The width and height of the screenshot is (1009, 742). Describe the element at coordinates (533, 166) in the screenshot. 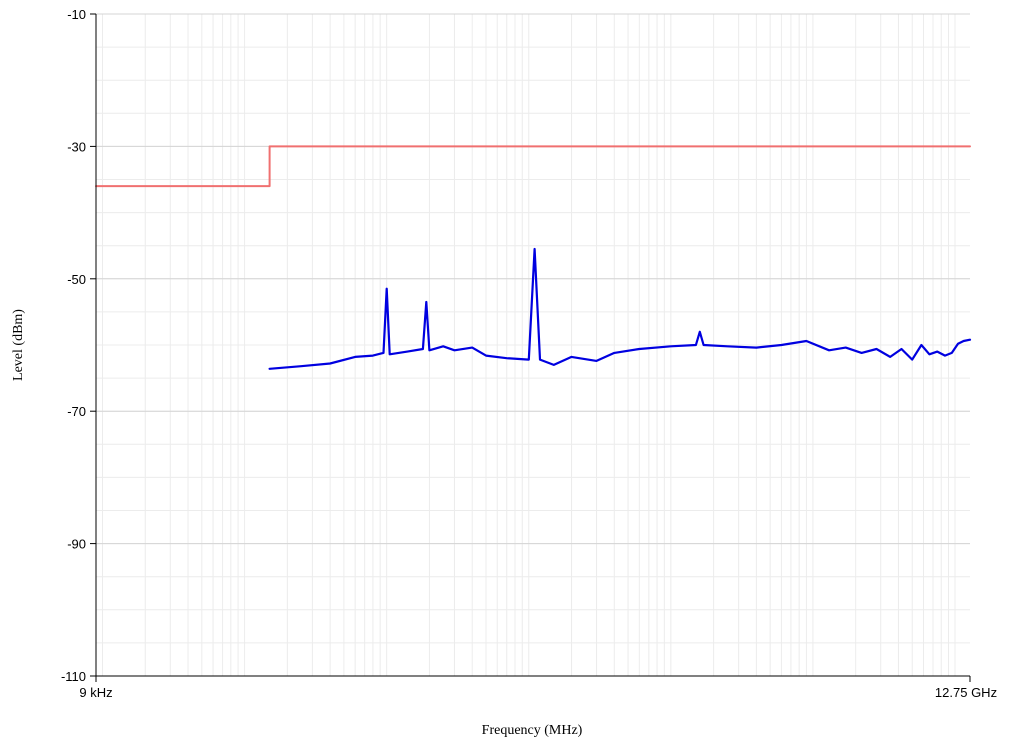

I see `limit-line` at that location.